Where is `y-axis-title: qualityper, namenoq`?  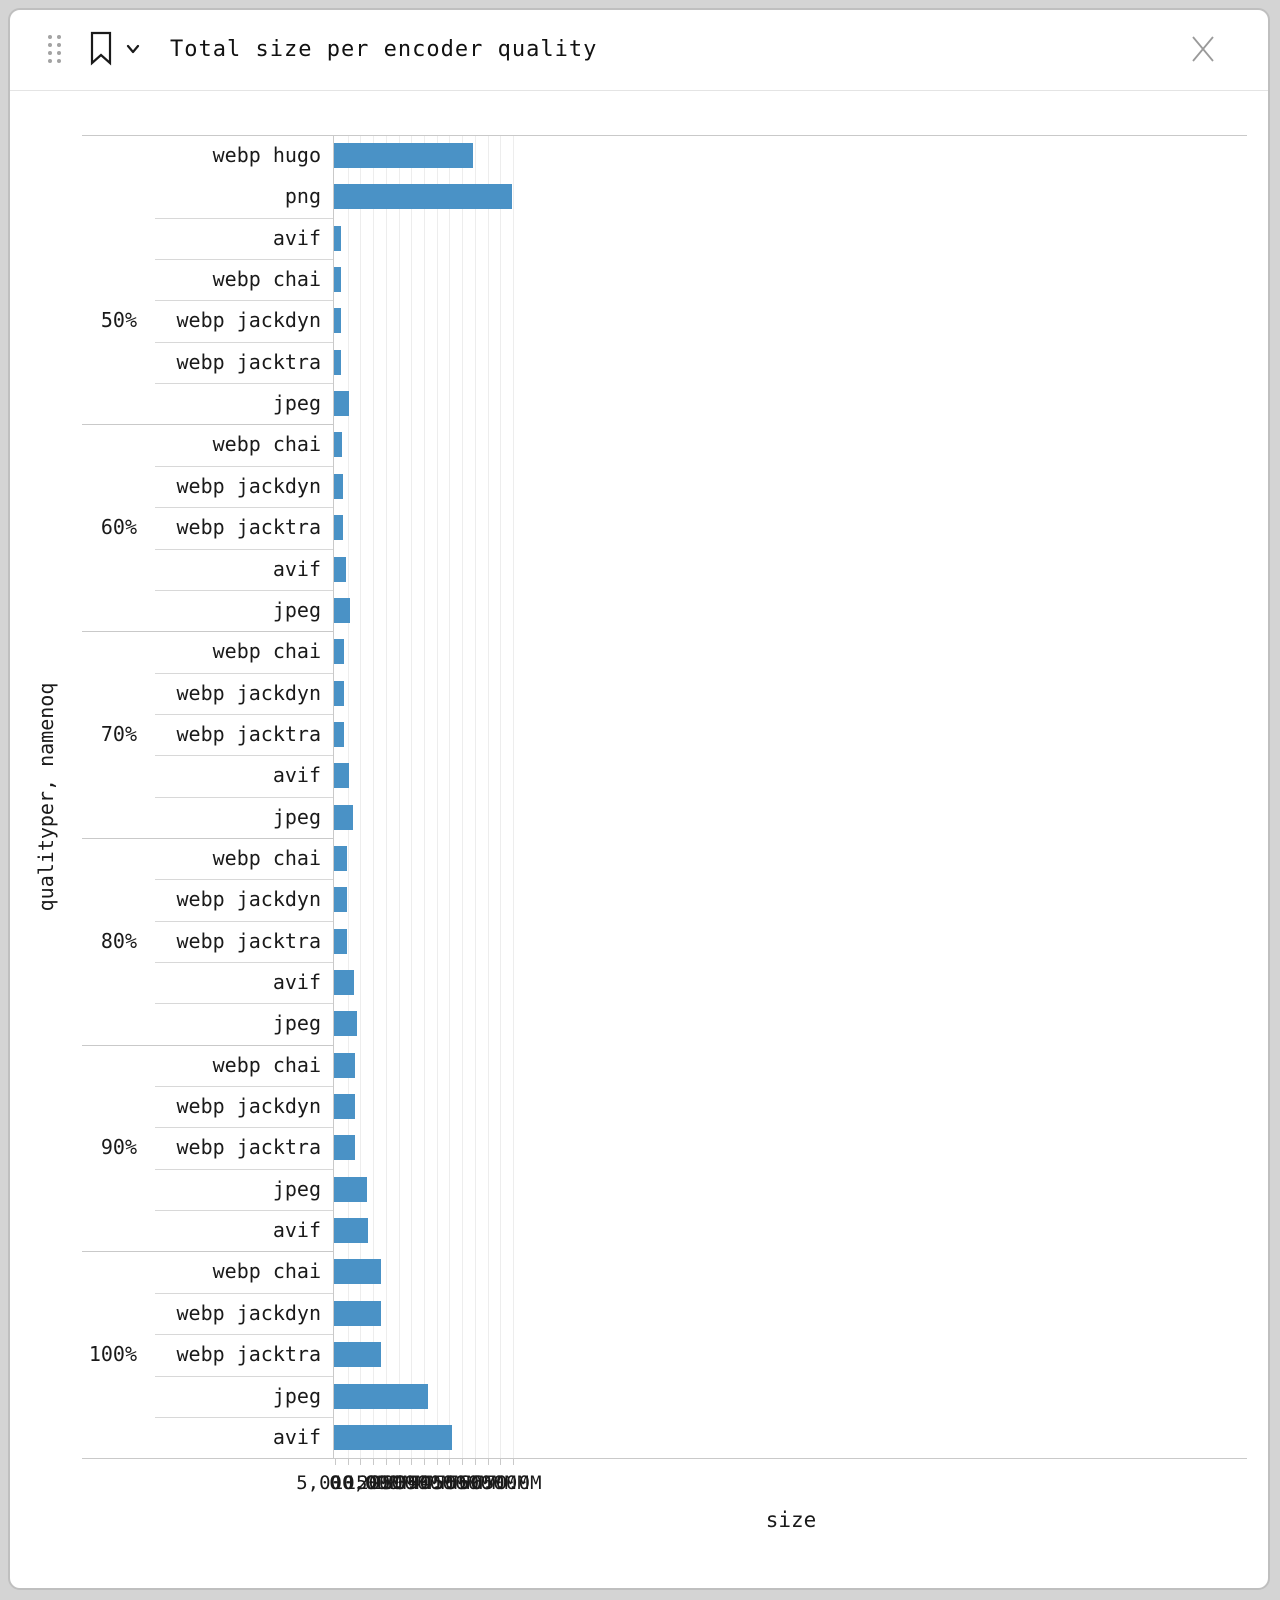
y-axis-title: qualityper, namenoq is located at coordinates (46, 796).